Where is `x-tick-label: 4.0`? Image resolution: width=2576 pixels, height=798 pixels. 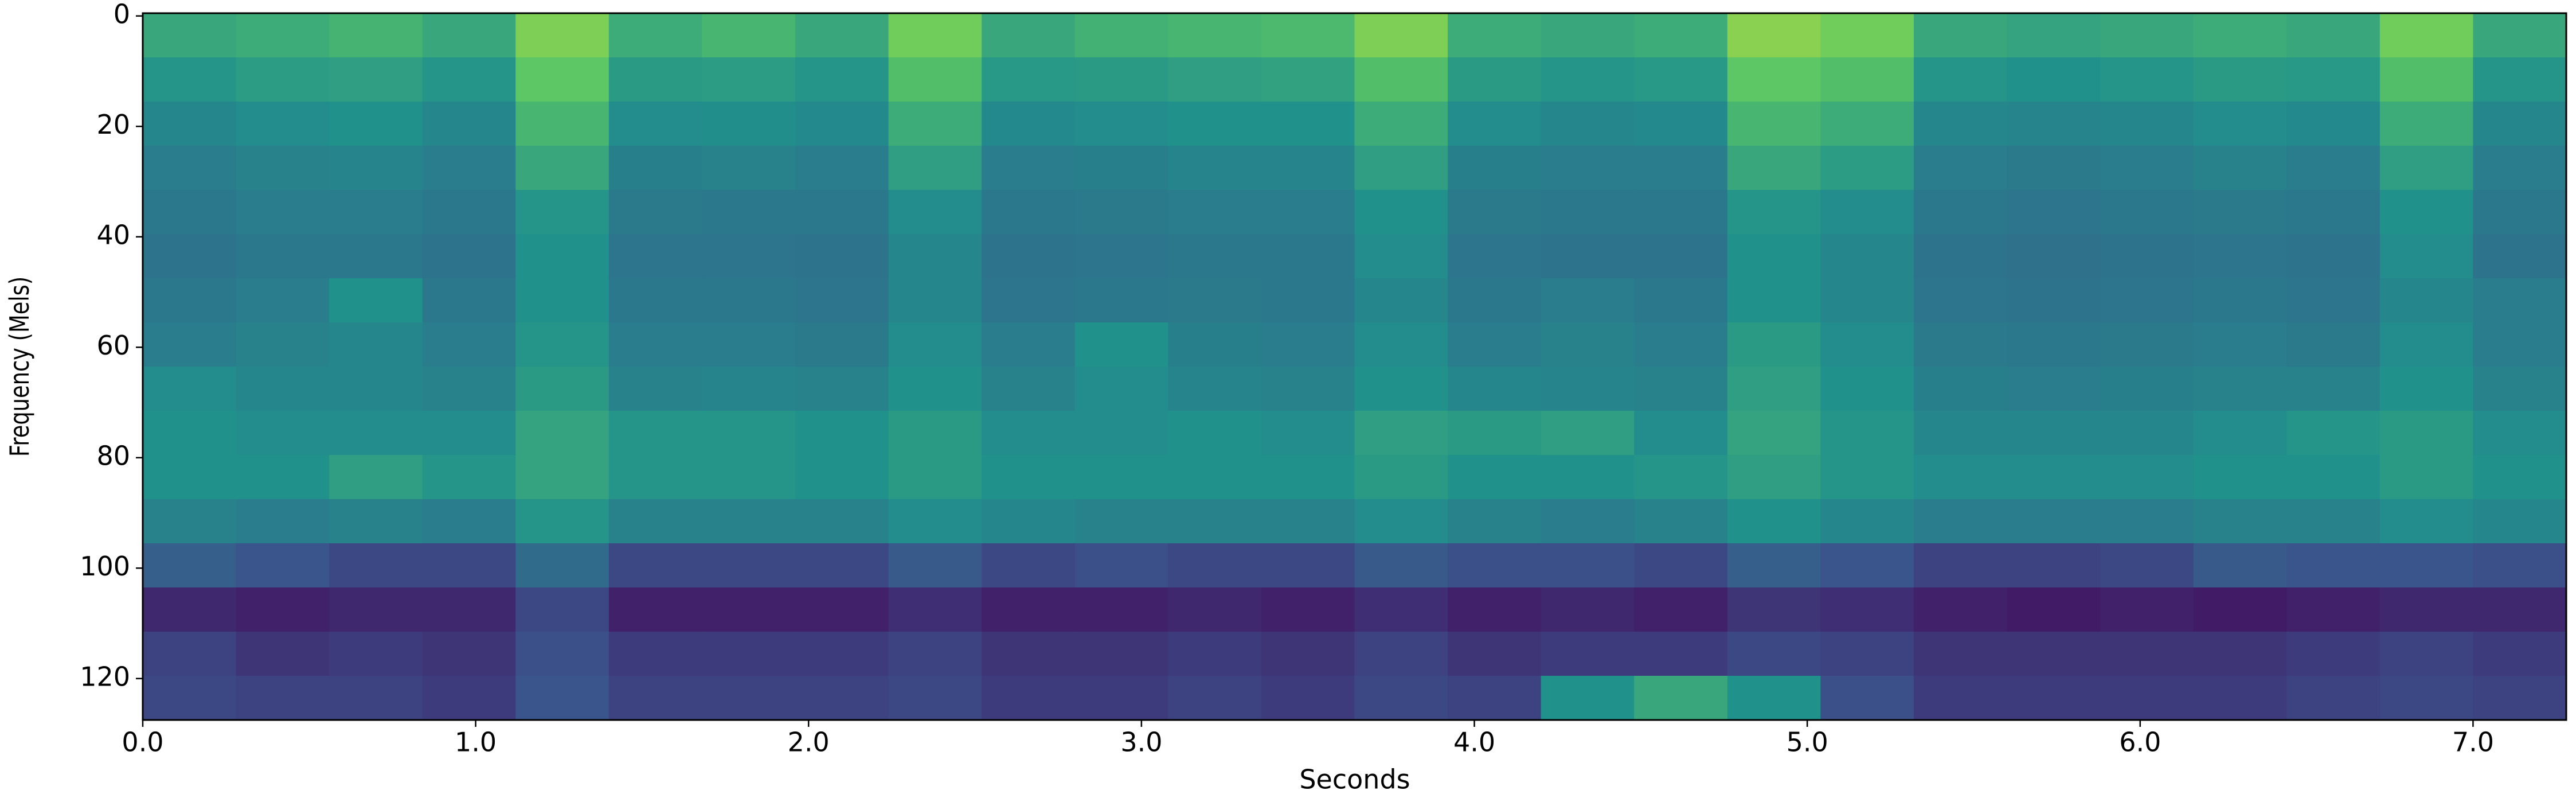
x-tick-label: 4.0 is located at coordinates (1474, 742).